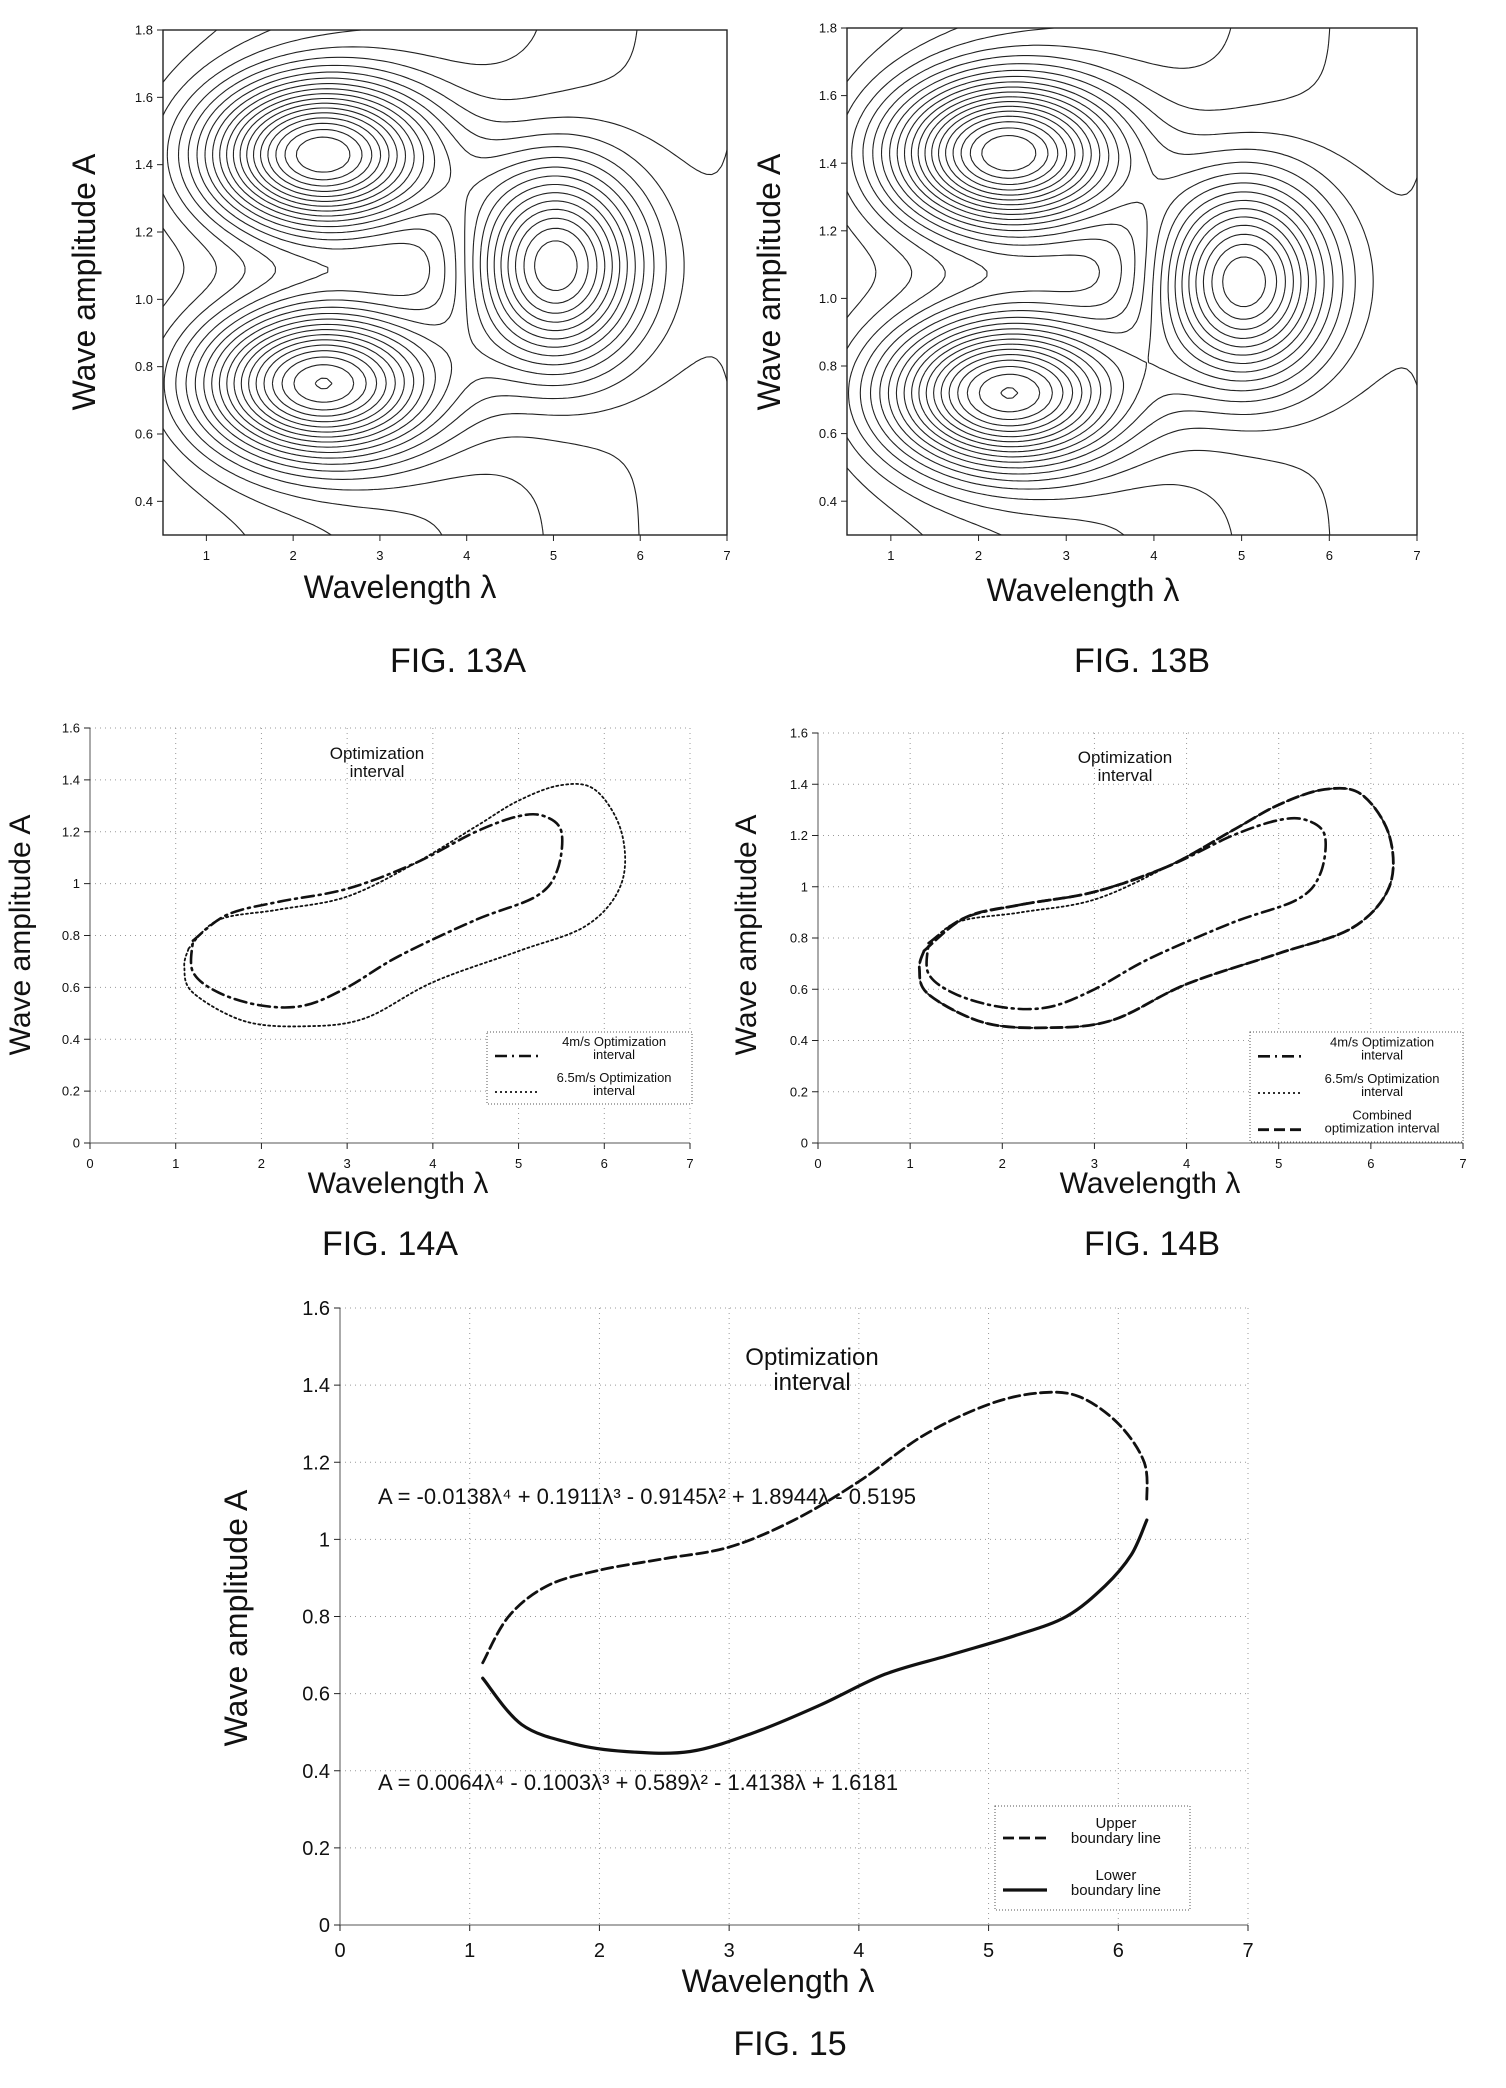 Image resolution: width=1506 pixels, height=2088 pixels. What do you see at coordinates (1083, 590) in the screenshot?
I see `x-axis-label: Wavelength λ` at bounding box center [1083, 590].